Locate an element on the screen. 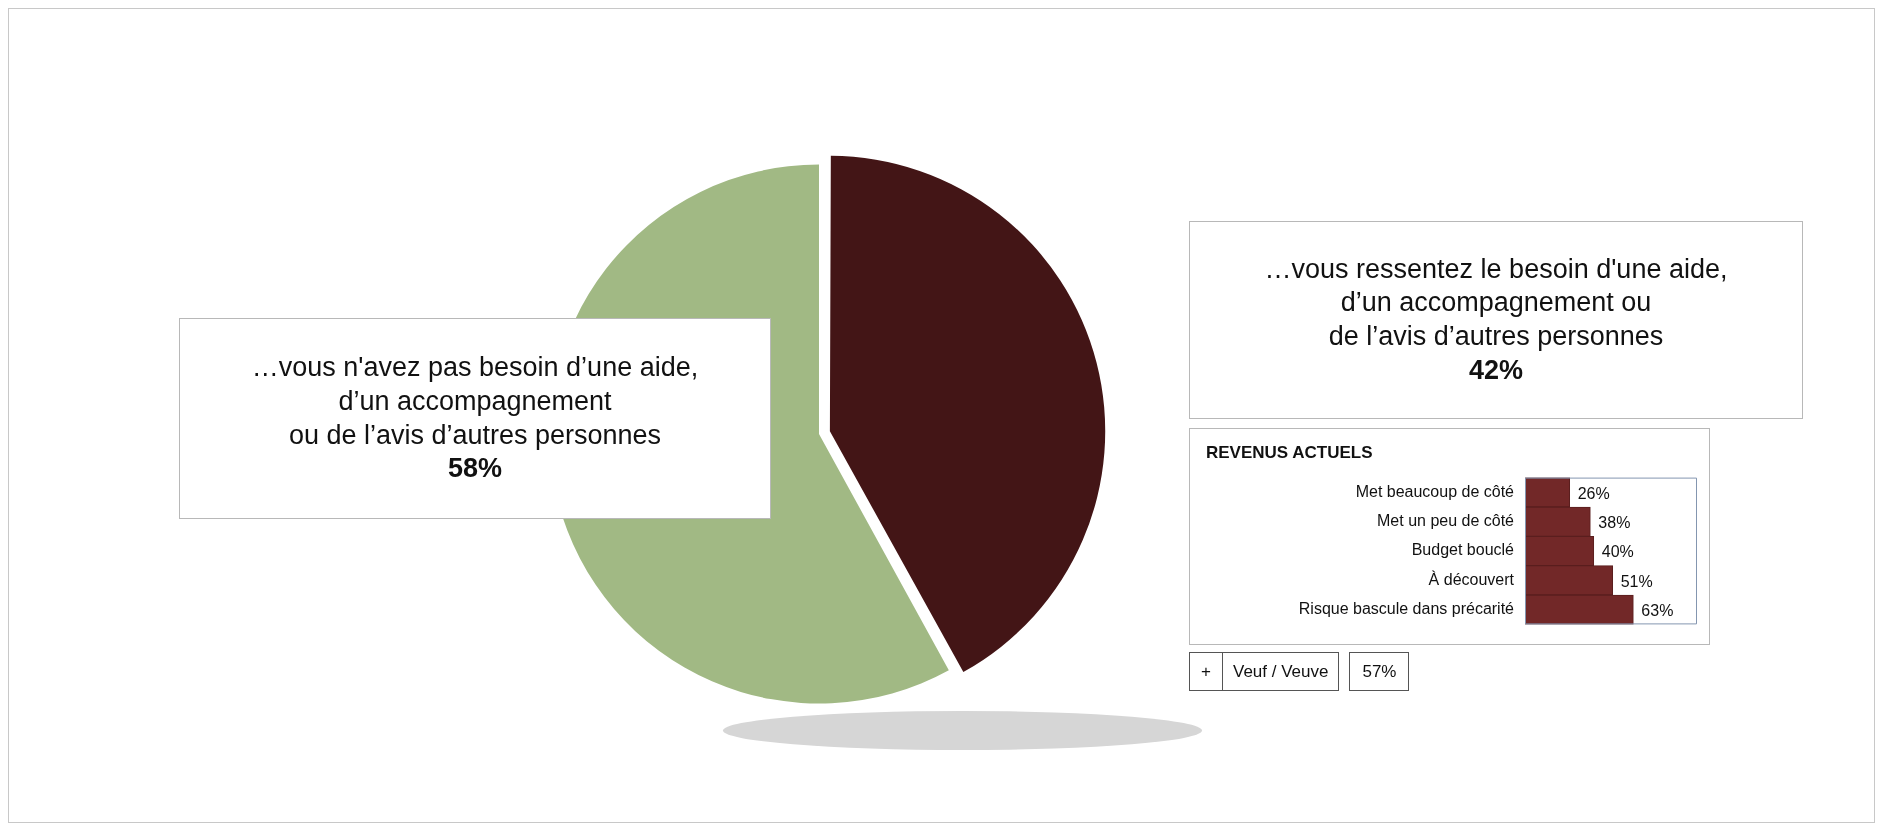 Image resolution: width=1887 pixels, height=835 pixels. text: REVENUS ACTUELS is located at coordinates (1289, 453).